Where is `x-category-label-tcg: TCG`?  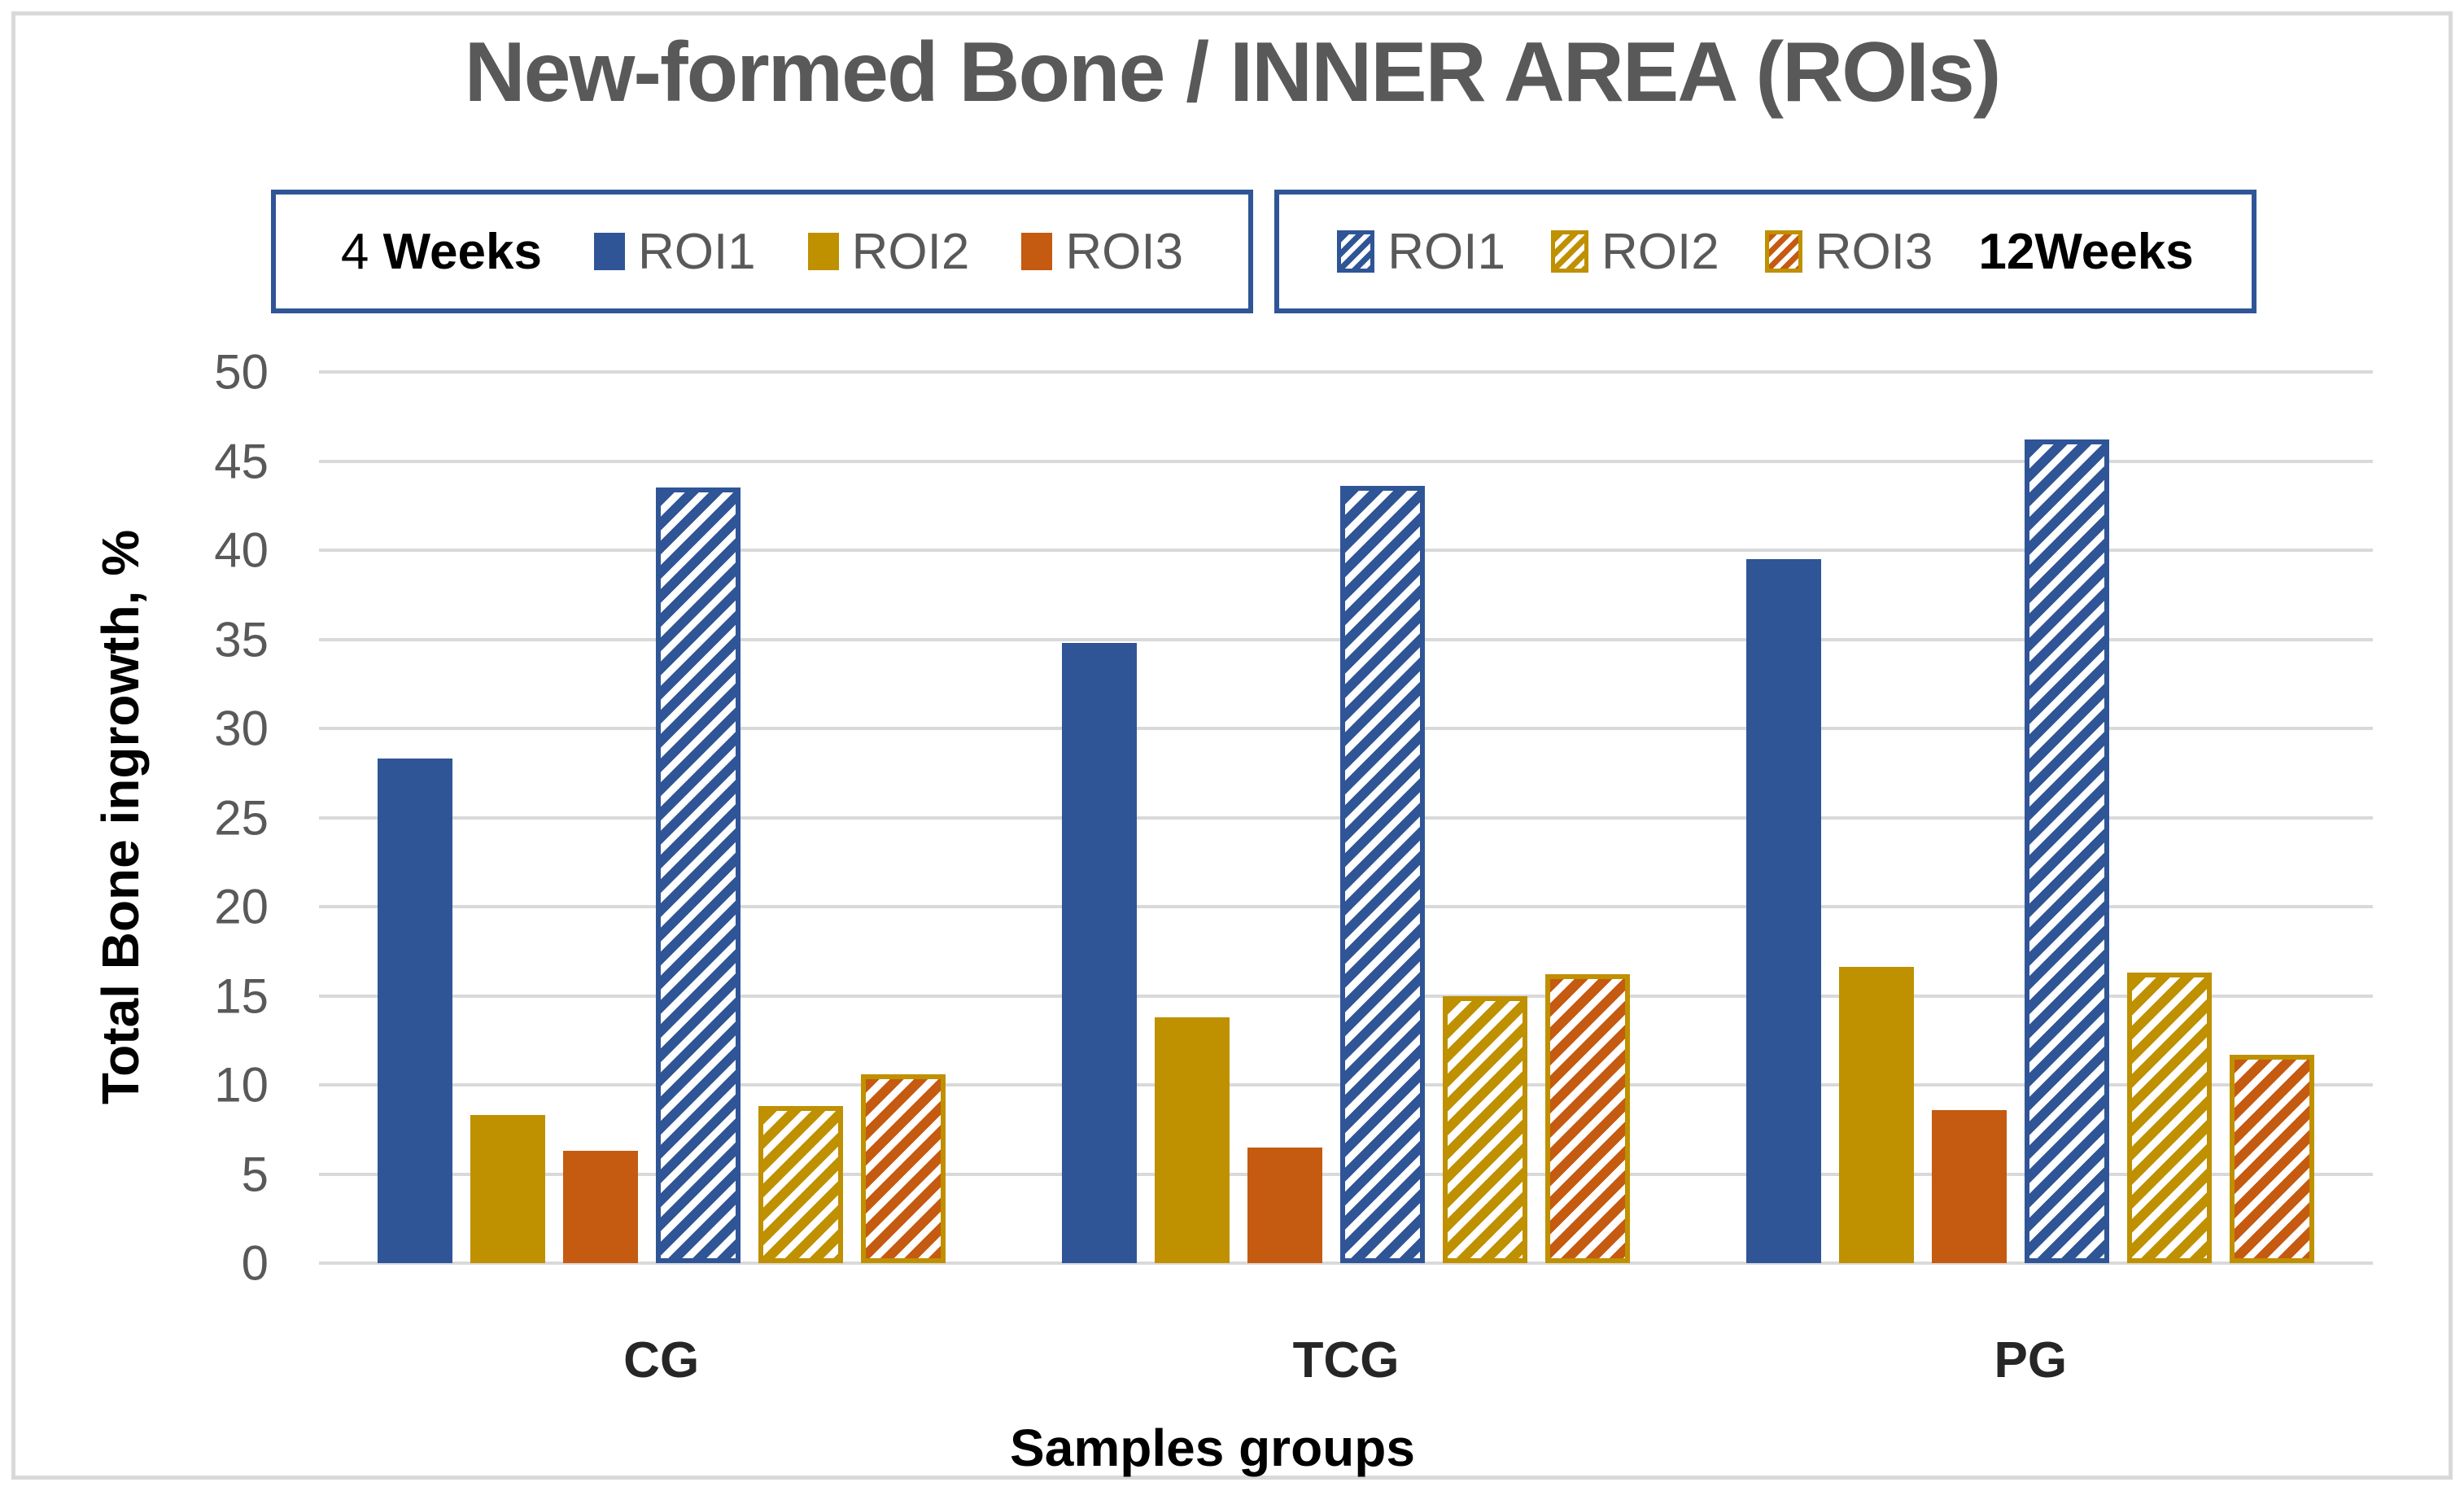
x-category-label-tcg: TCG is located at coordinates (1346, 1360).